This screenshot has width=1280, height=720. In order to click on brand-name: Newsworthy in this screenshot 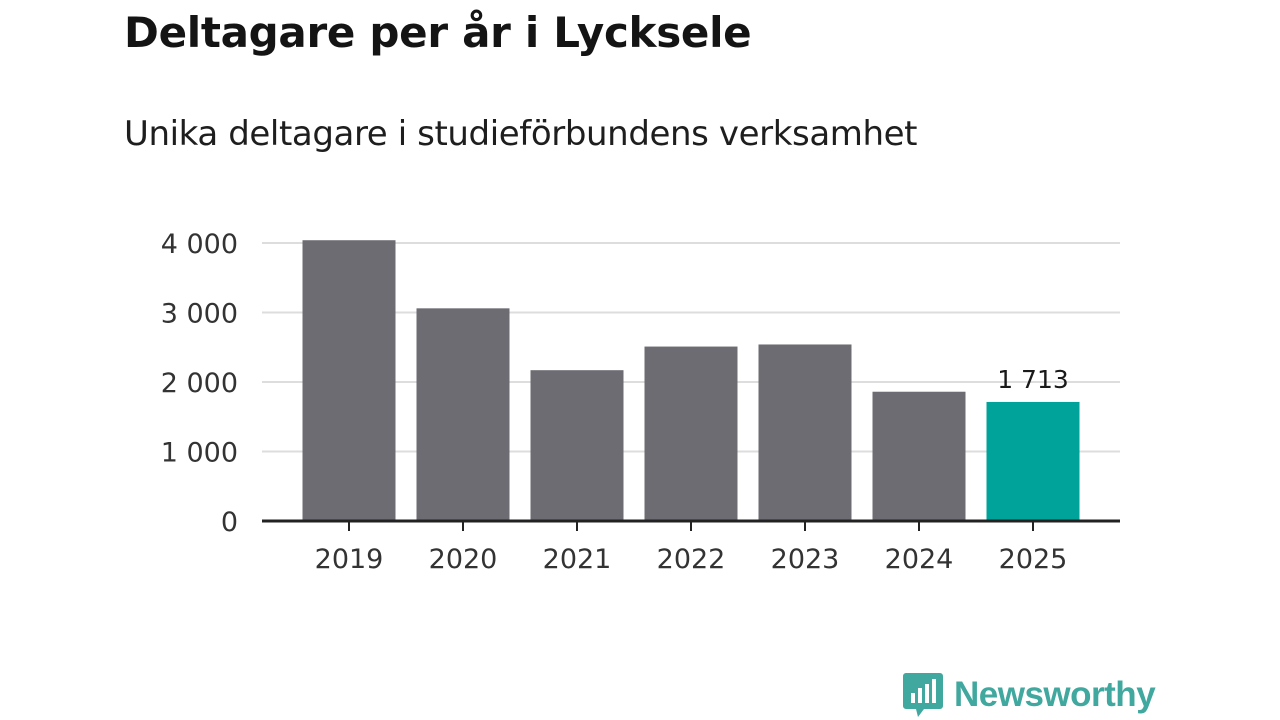, I will do `click(1055, 694)`.